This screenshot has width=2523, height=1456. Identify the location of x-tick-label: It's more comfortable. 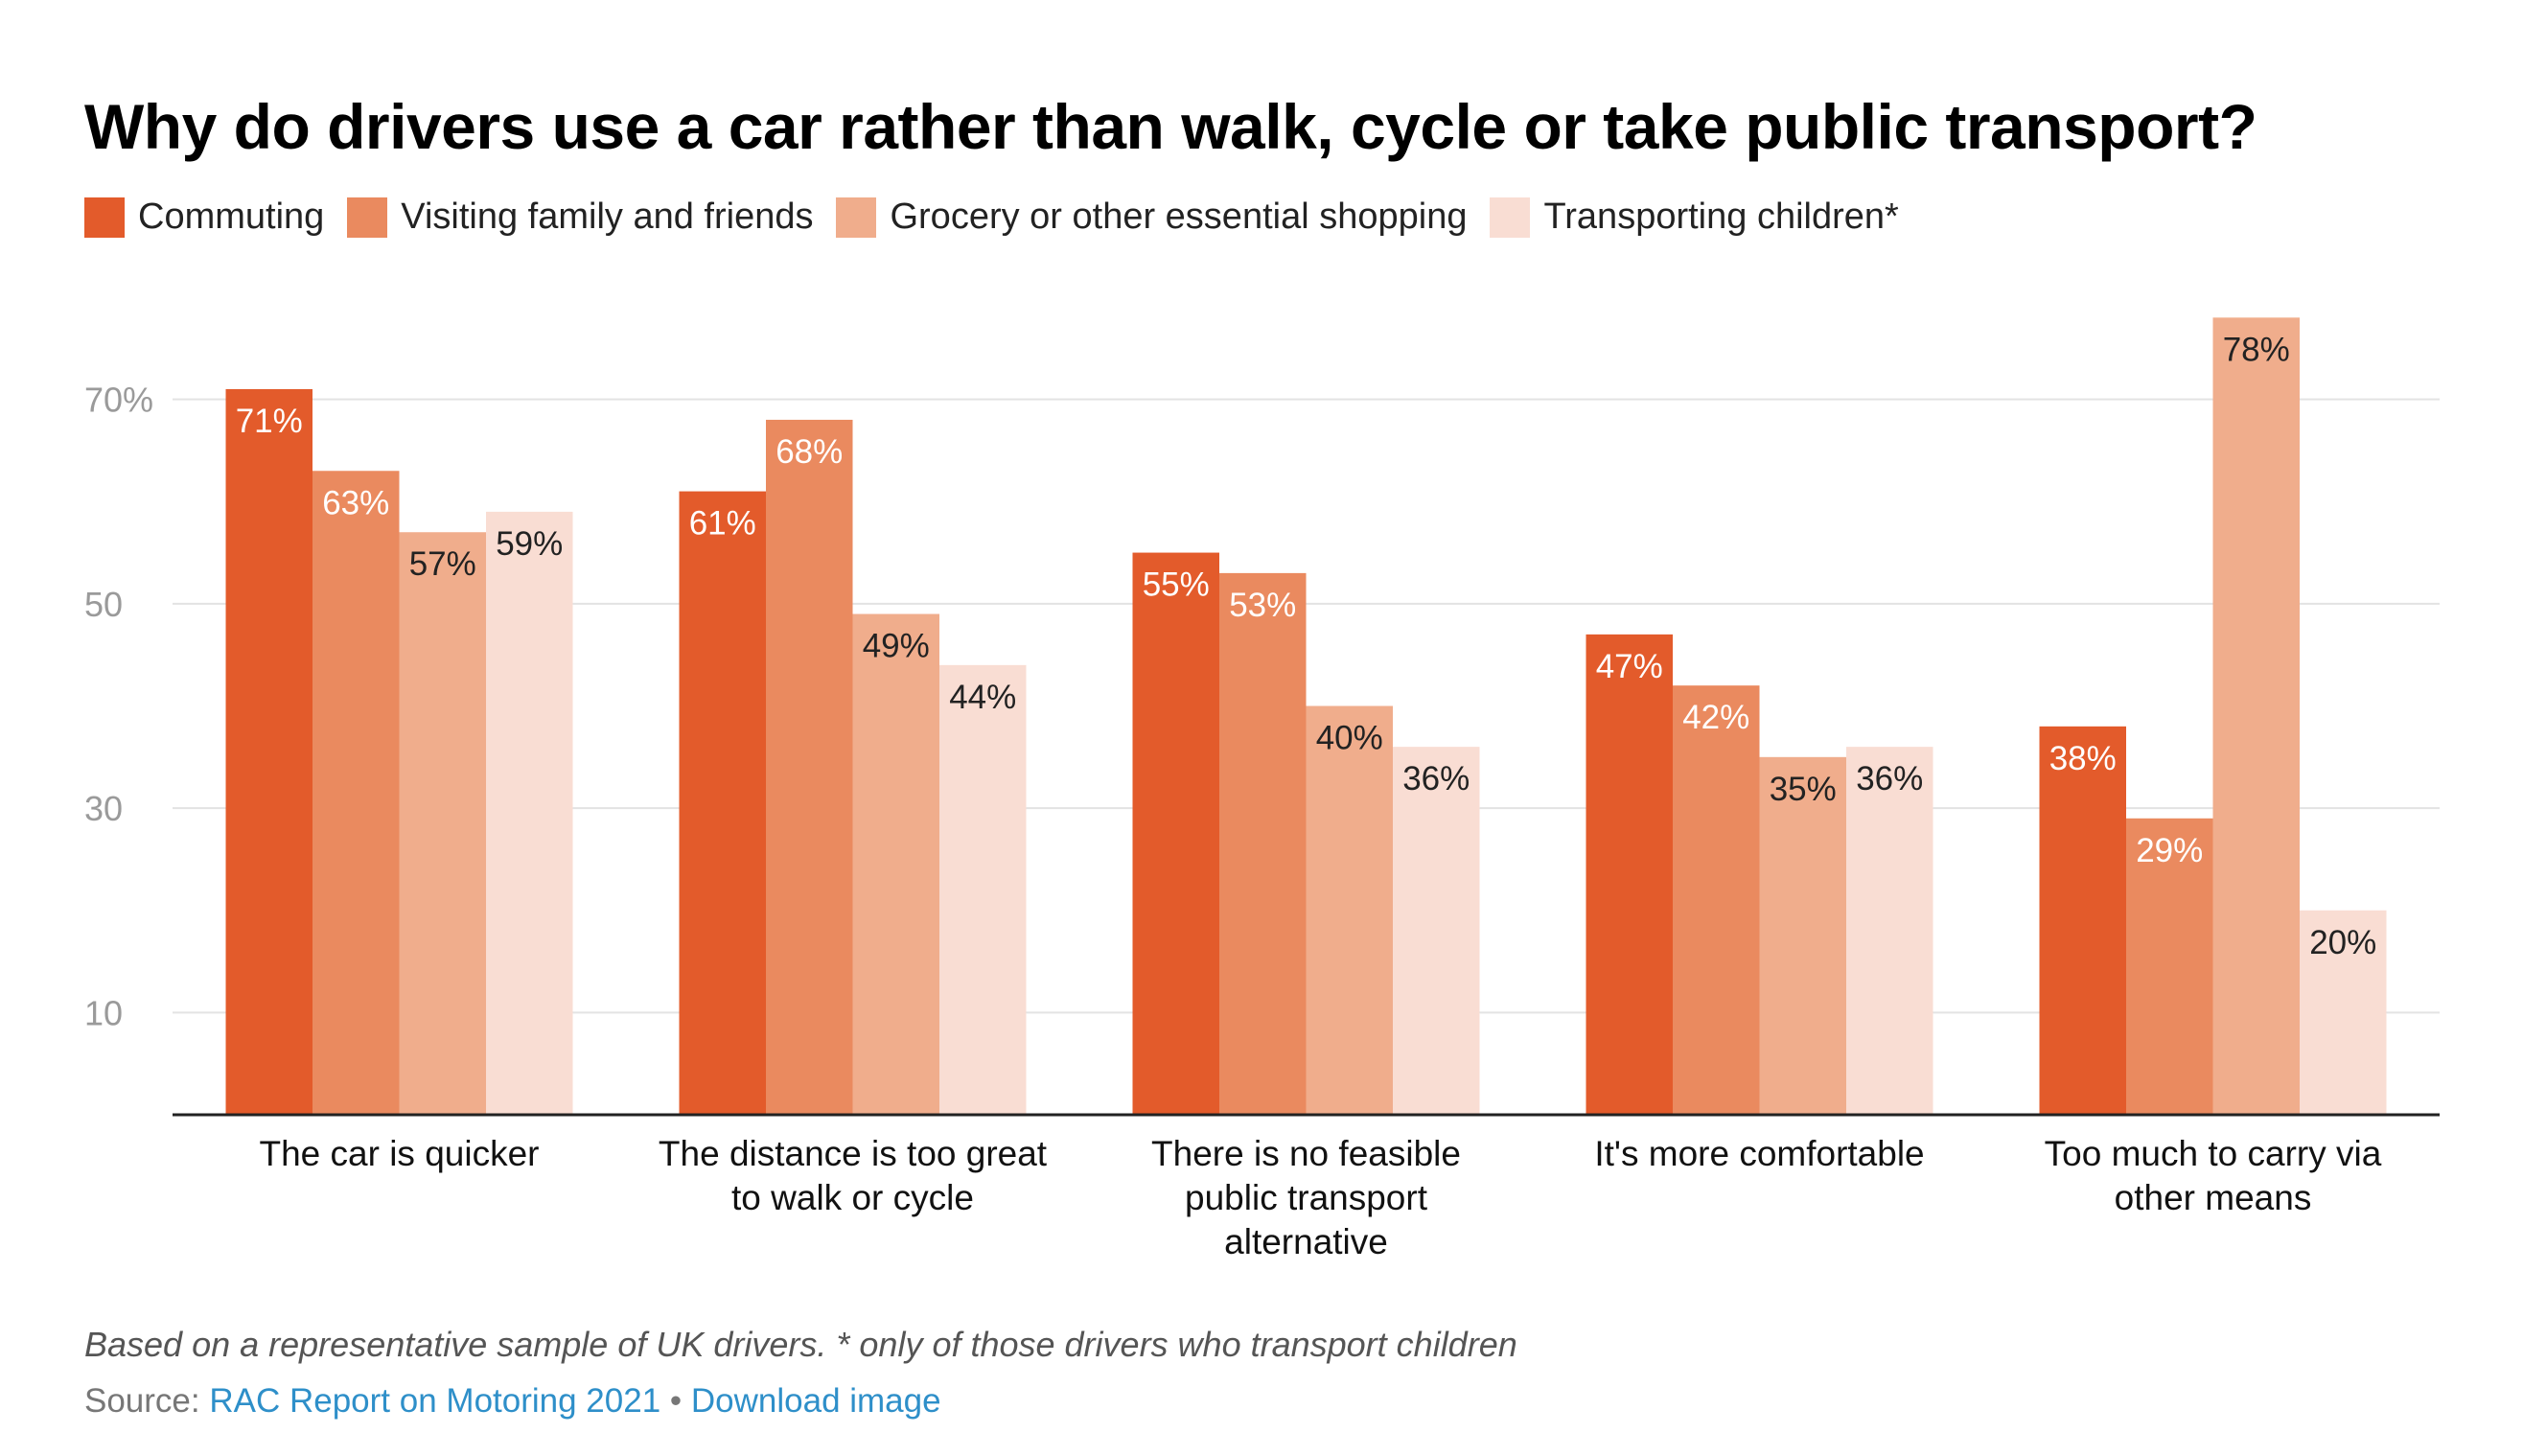
(1759, 1153).